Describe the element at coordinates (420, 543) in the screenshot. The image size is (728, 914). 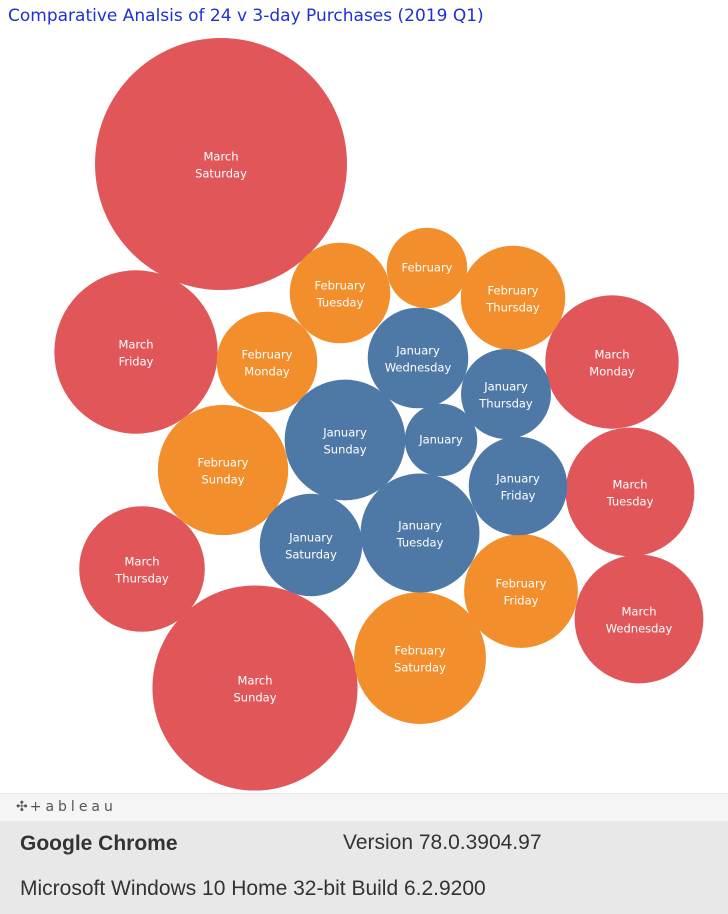
I see `bubble-label-january-tuesday-day: Tuesday` at that location.